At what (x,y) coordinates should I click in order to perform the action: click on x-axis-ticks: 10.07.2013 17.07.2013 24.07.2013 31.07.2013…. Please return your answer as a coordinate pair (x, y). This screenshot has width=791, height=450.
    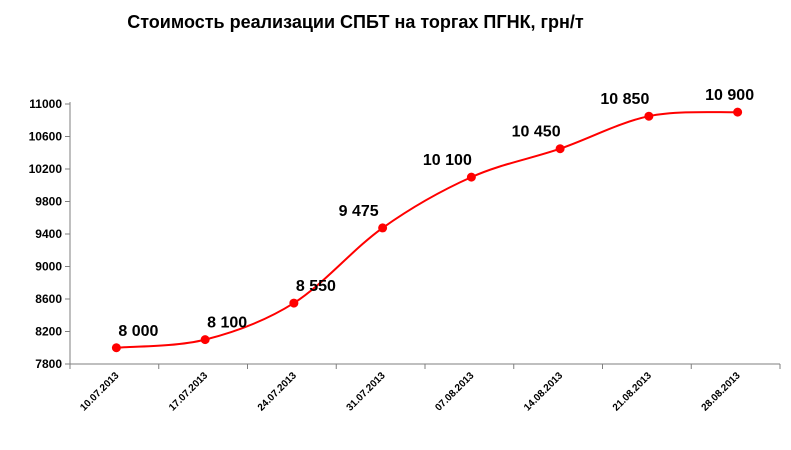
    Looking at the image, I should click on (425, 389).